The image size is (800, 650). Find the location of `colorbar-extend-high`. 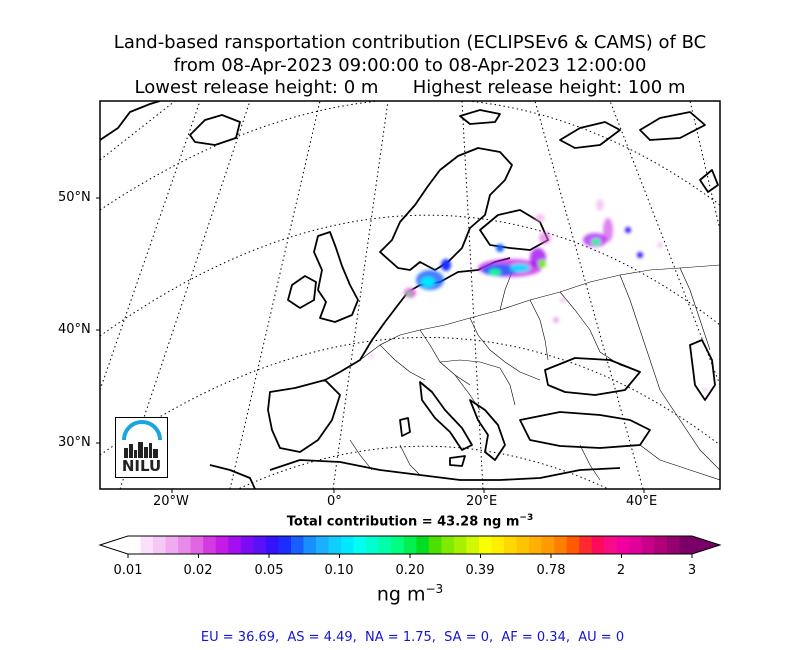

colorbar-extend-high is located at coordinates (706, 545).